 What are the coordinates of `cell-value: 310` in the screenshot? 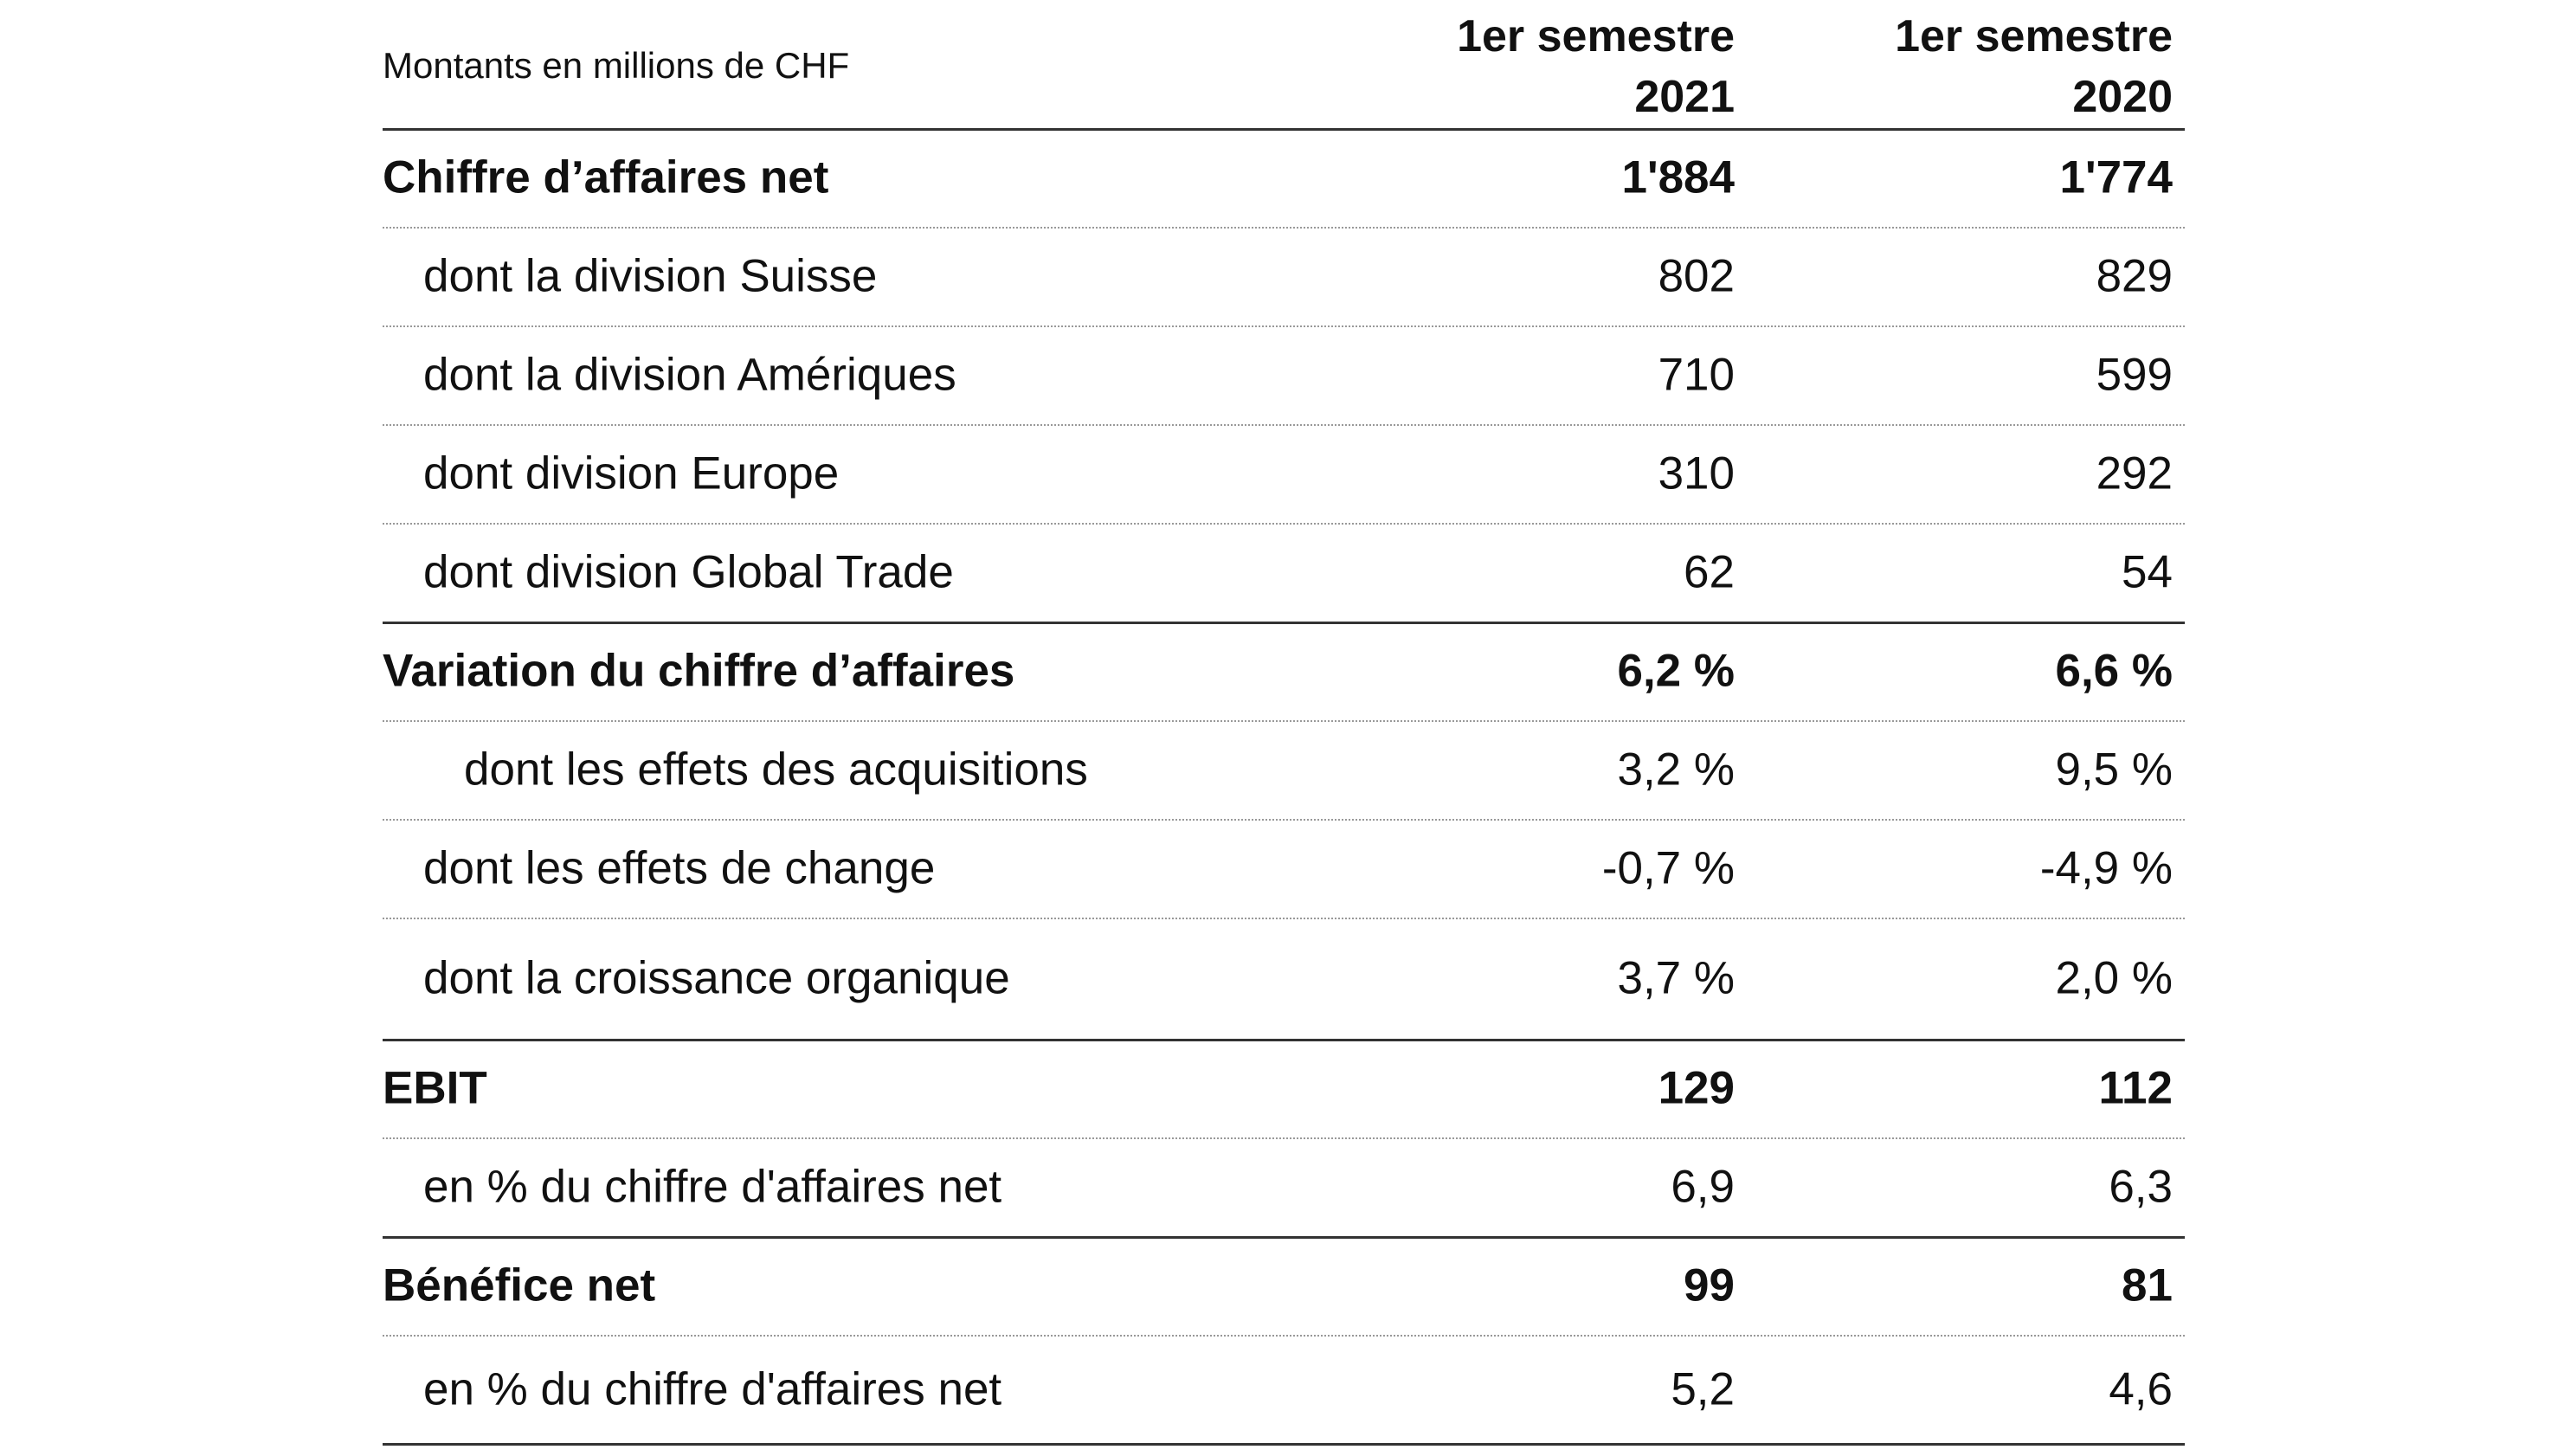 It's located at (1696, 473).